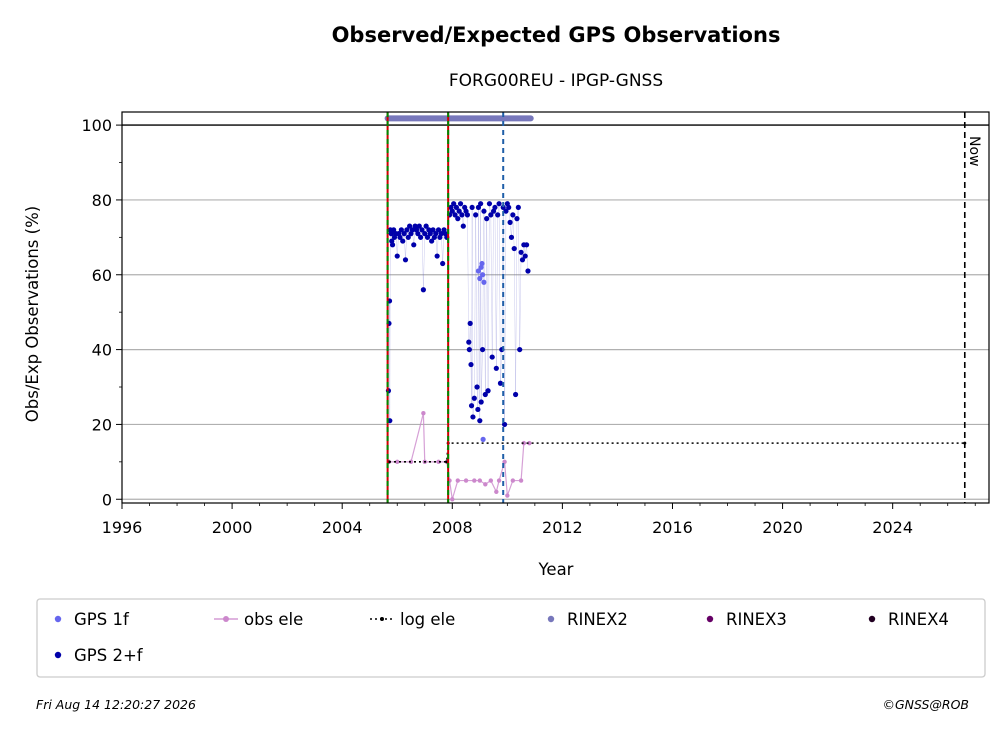 This screenshot has width=1008, height=734. Describe the element at coordinates (122, 527) in the screenshot. I see `x-tick-label: 1996` at that location.